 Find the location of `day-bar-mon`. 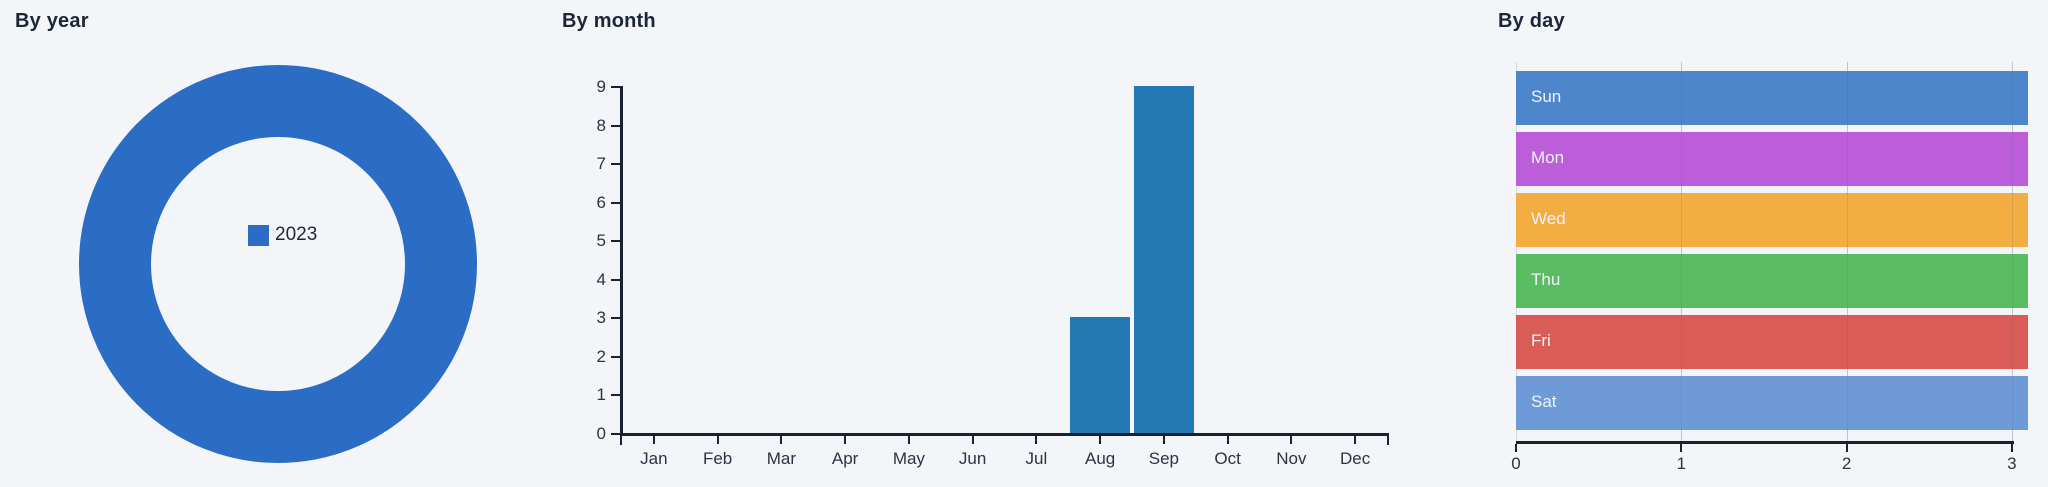

day-bar-mon is located at coordinates (1772, 159).